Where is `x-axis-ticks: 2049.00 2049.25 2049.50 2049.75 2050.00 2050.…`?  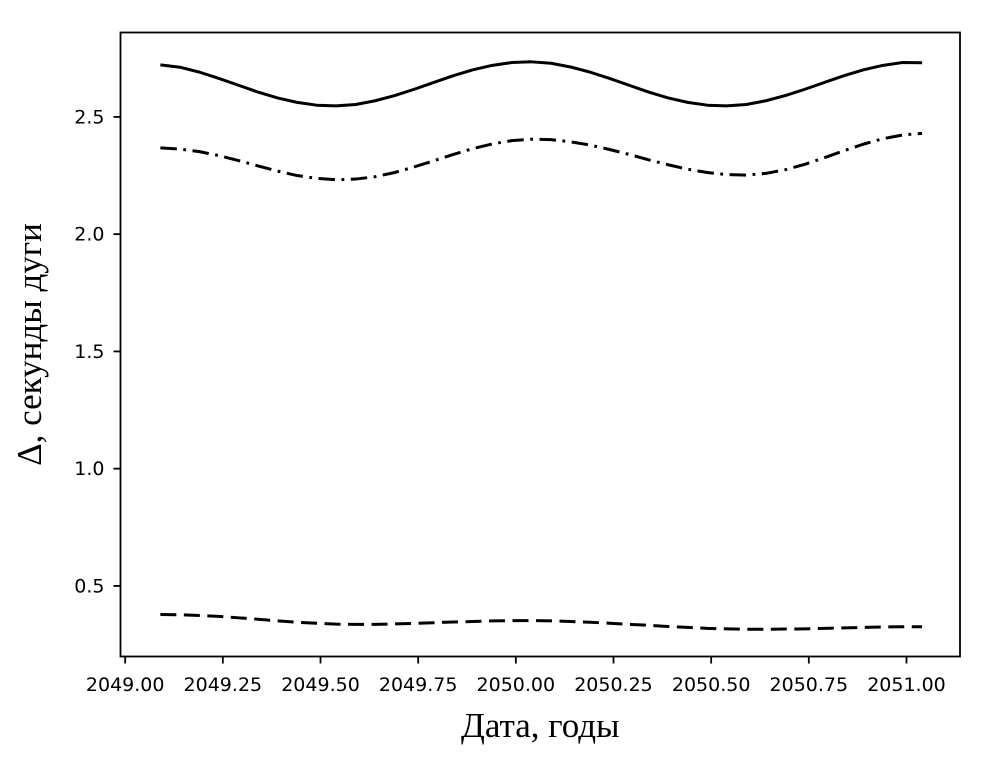
x-axis-ticks: 2049.00 2049.25 2049.50 2049.75 2050.00 2050.… is located at coordinates (516, 676).